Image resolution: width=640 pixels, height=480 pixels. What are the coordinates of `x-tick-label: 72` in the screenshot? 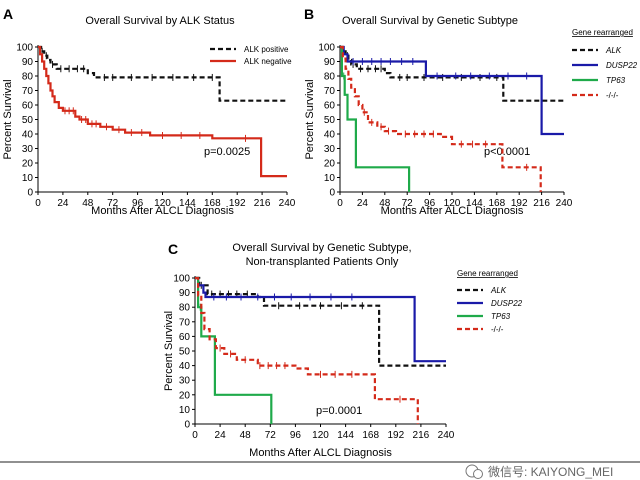 It's located at (113, 203).